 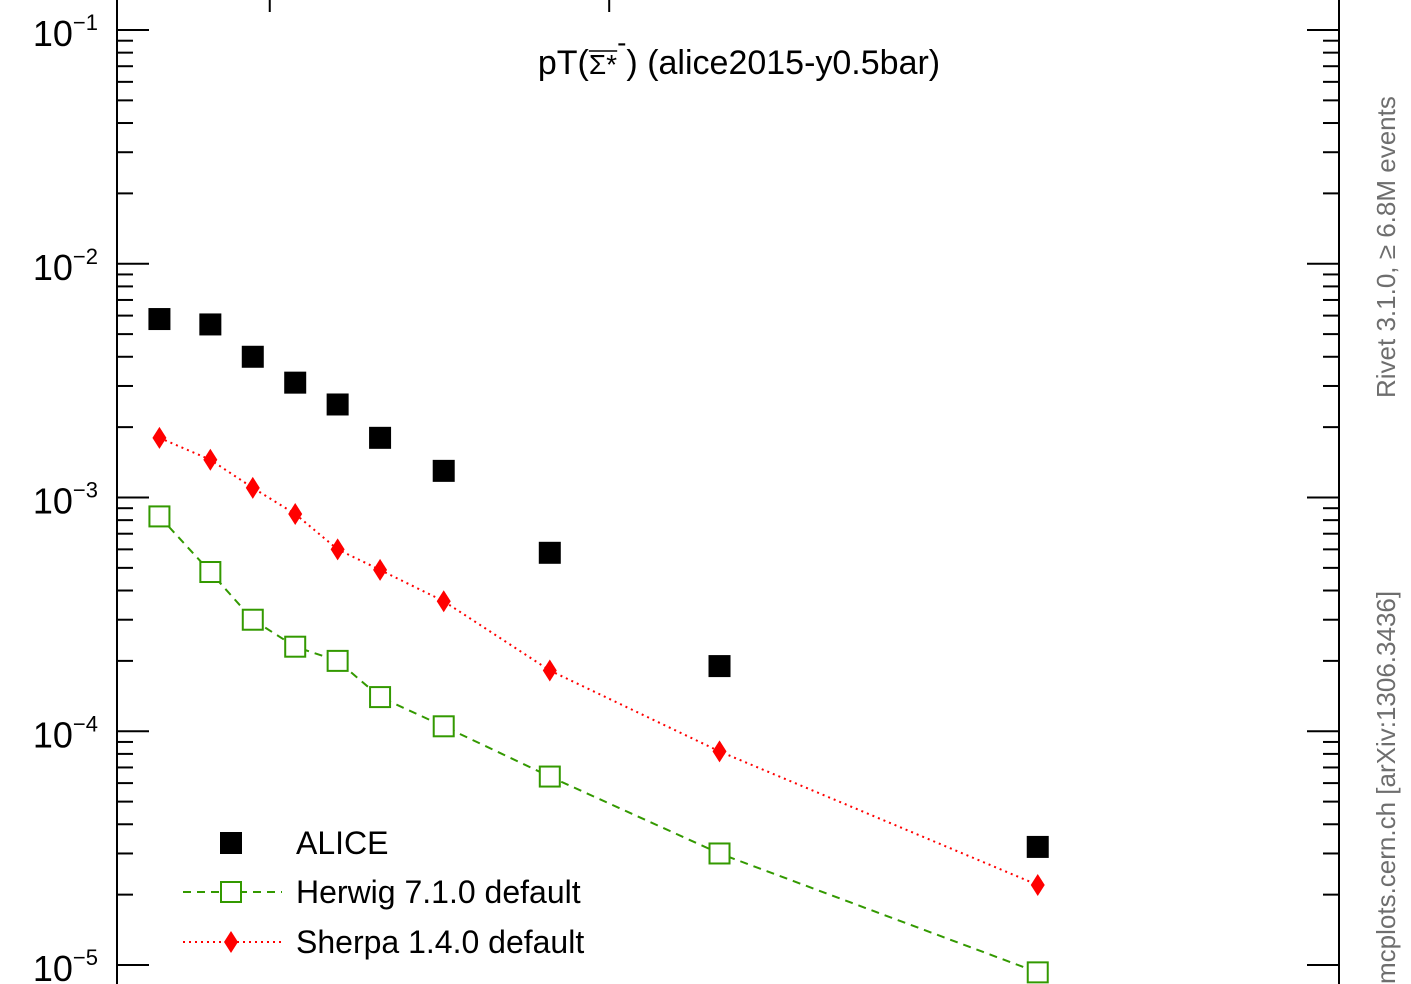 What do you see at coordinates (231, 942) in the screenshot?
I see `legend-marker-sherpa` at bounding box center [231, 942].